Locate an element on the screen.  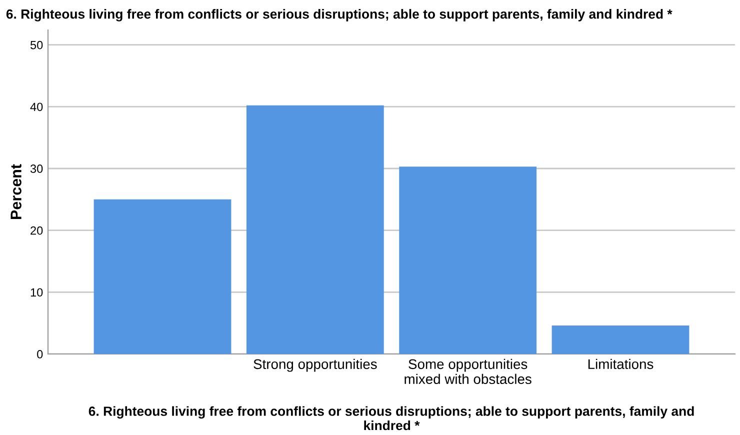
x-tick-label: Some opportunities mixed with obstacles is located at coordinates (468, 371).